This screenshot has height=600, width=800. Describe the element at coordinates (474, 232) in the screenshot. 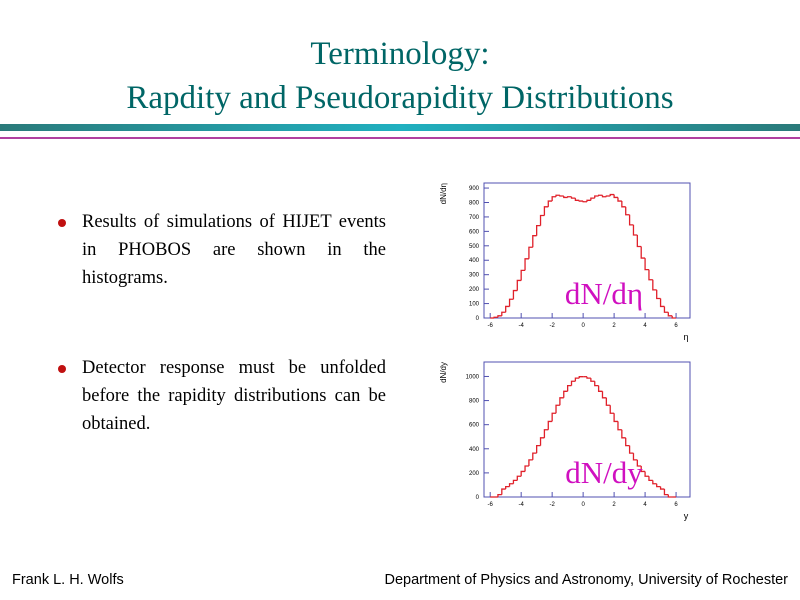

I see `y-tick-label: 600` at that location.